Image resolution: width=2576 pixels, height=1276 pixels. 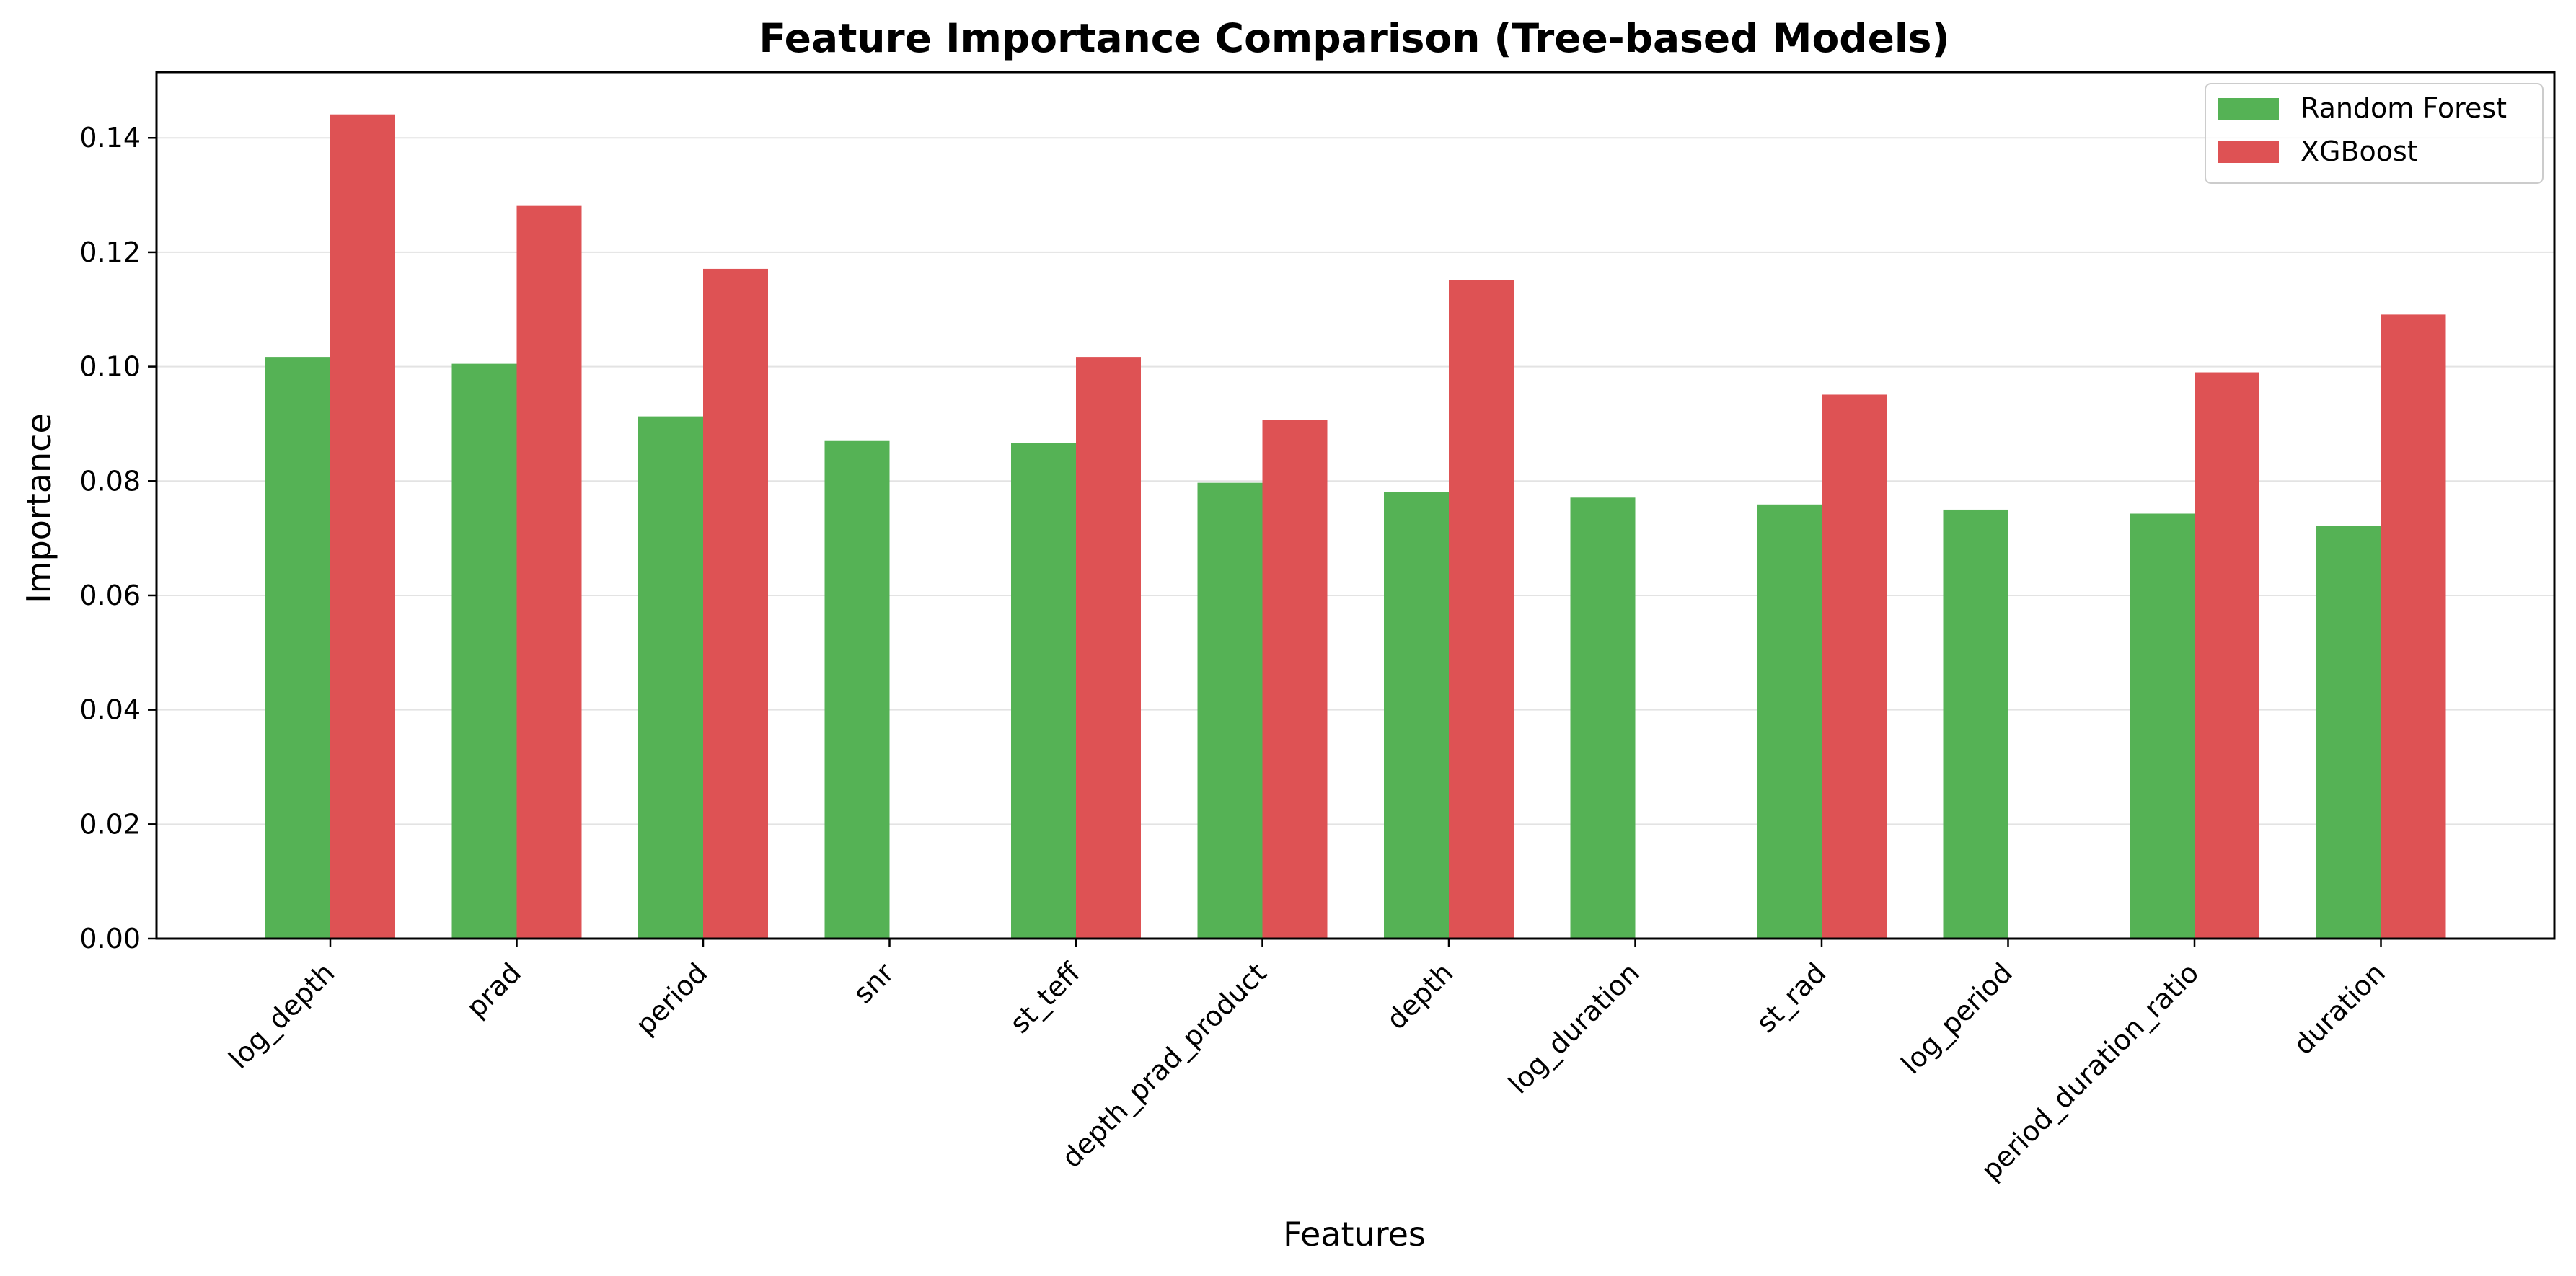 What do you see at coordinates (110, 938) in the screenshot?
I see `y-tick-label: 0.00` at bounding box center [110, 938].